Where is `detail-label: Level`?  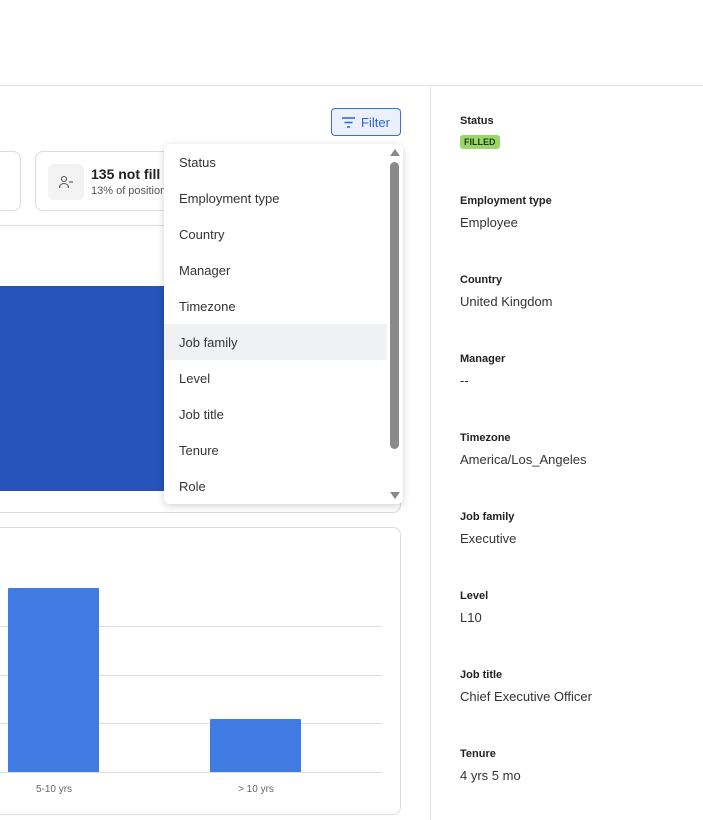
detail-label: Level is located at coordinates (474, 596).